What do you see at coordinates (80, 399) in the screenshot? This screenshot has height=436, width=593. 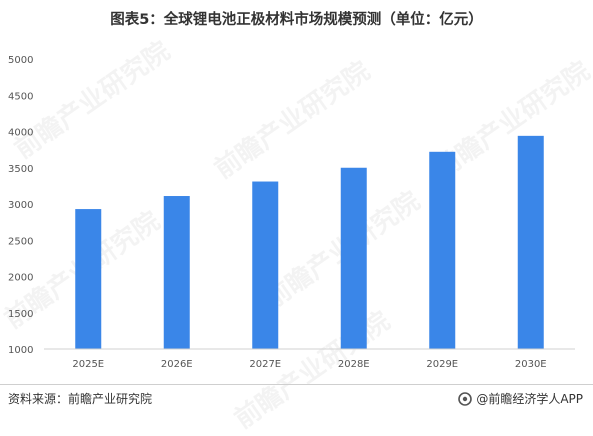 I see `source-note: 资料来源：前瞻产业研究院` at bounding box center [80, 399].